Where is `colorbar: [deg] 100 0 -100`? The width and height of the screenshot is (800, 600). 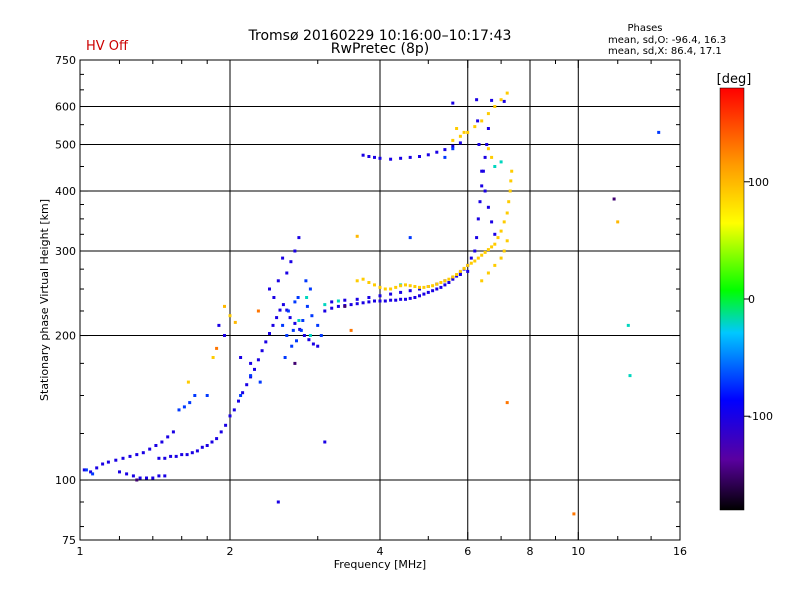 colorbar: [deg] 100 0 -100 is located at coordinates (745, 291).